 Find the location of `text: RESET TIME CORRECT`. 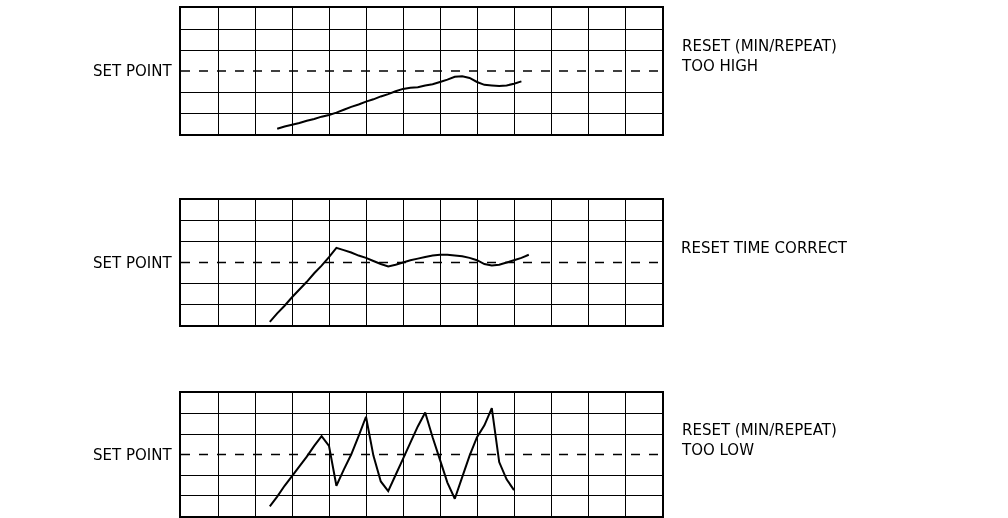

text: RESET TIME CORRECT is located at coordinates (764, 248).